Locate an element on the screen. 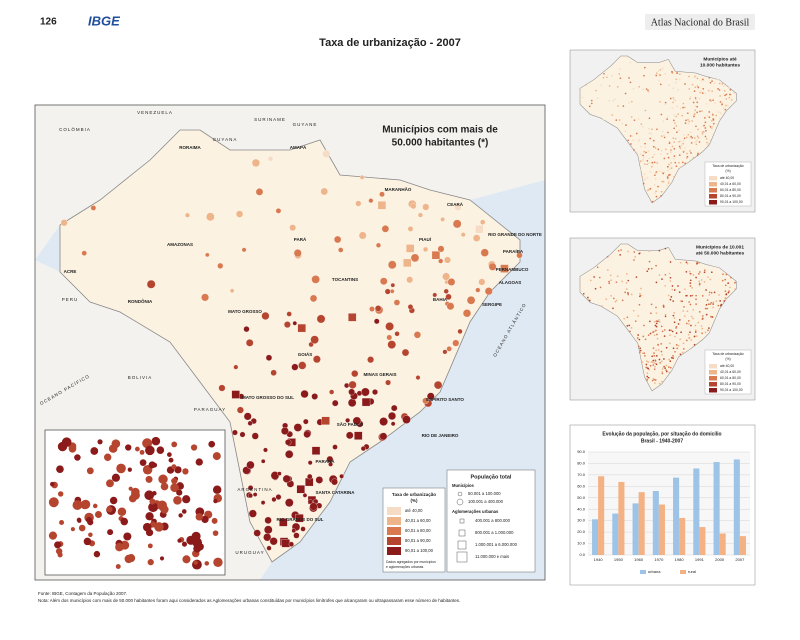  place-label: RONDÔNIA is located at coordinates (140, 300).